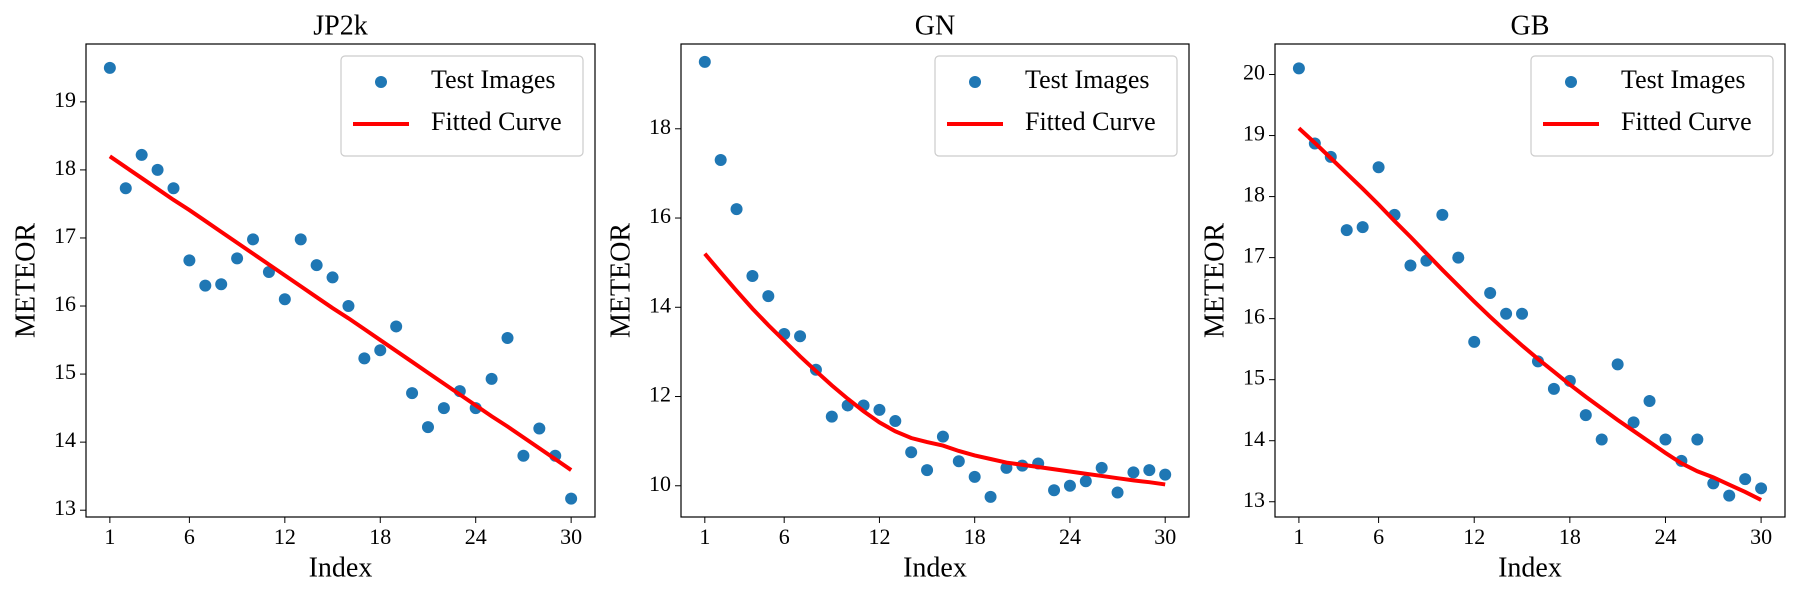 Image resolution: width=1800 pixels, height=600 pixels. What do you see at coordinates (340, 25) in the screenshot?
I see `chart-title: JP2k` at bounding box center [340, 25].